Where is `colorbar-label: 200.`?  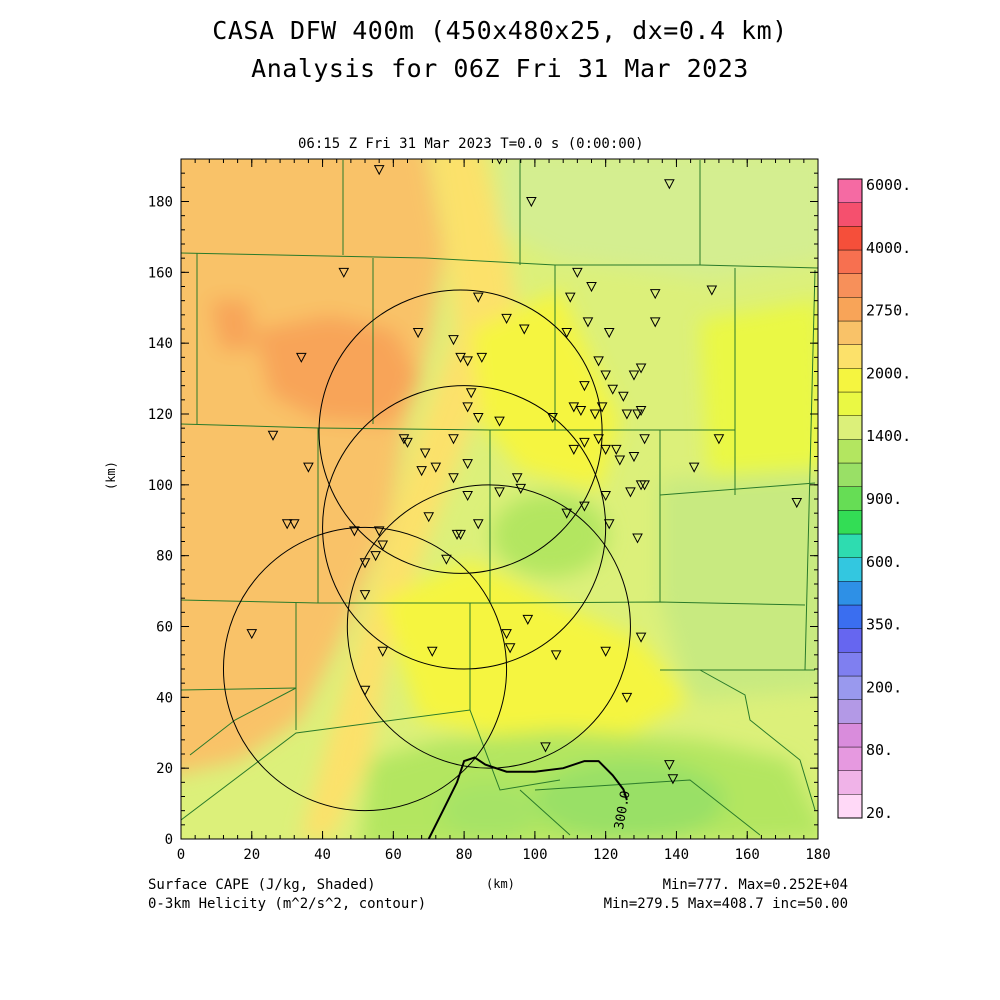
colorbar-label: 200. is located at coordinates (884, 687).